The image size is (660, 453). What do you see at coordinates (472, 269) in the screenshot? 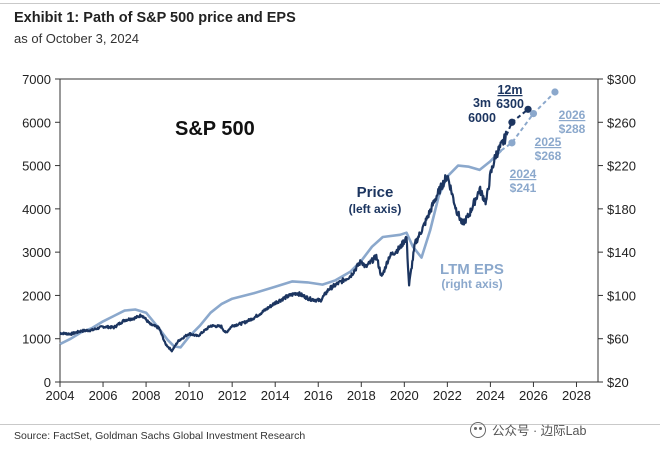
I see `eps-series-label: LTM EPS` at bounding box center [472, 269].